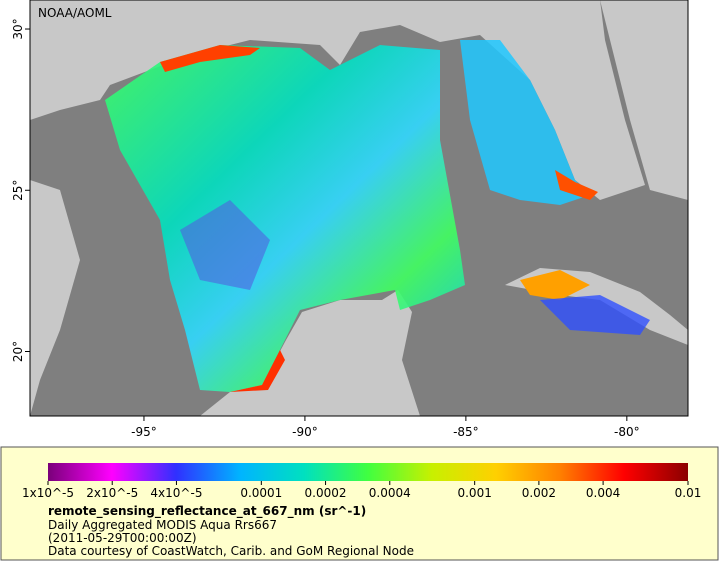 The width and height of the screenshot is (720, 565). Describe the element at coordinates (176, 493) in the screenshot. I see `colorbar-tick-label: 4x10^-5` at that location.